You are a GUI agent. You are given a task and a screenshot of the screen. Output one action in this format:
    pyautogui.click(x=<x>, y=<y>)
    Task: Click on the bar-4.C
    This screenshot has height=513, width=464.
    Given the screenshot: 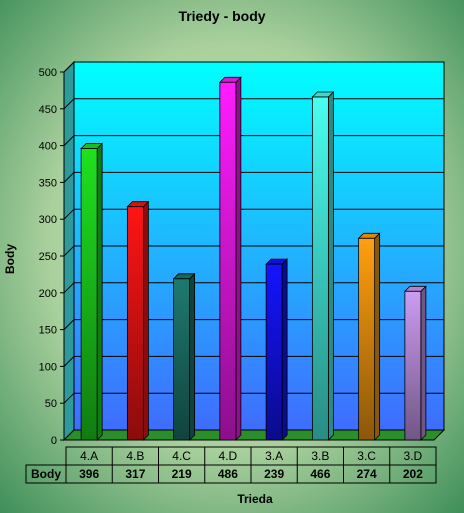 What is the action you would take?
    pyautogui.click(x=184, y=356)
    